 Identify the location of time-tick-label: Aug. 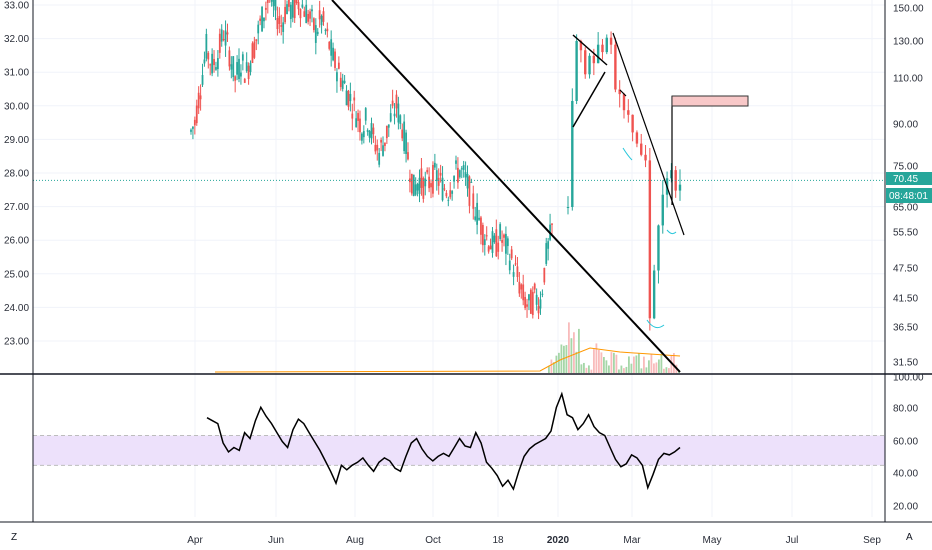
(355, 540).